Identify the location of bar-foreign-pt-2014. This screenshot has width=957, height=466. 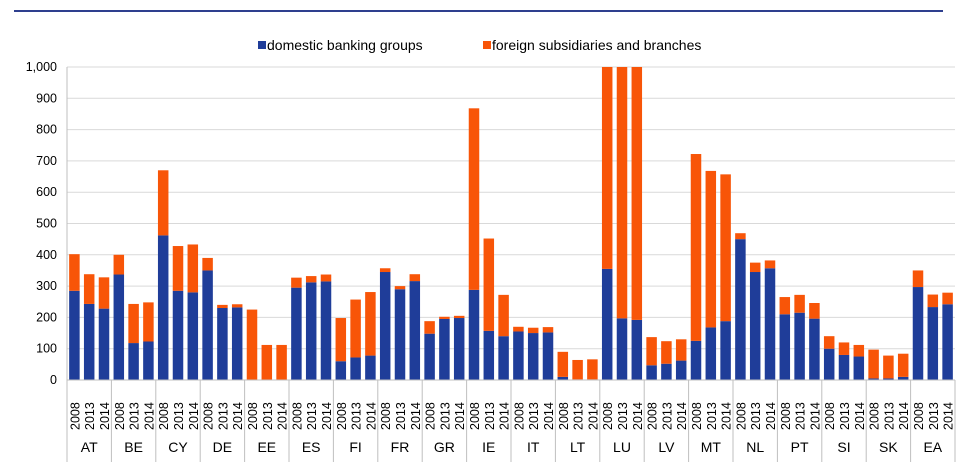
(814, 311).